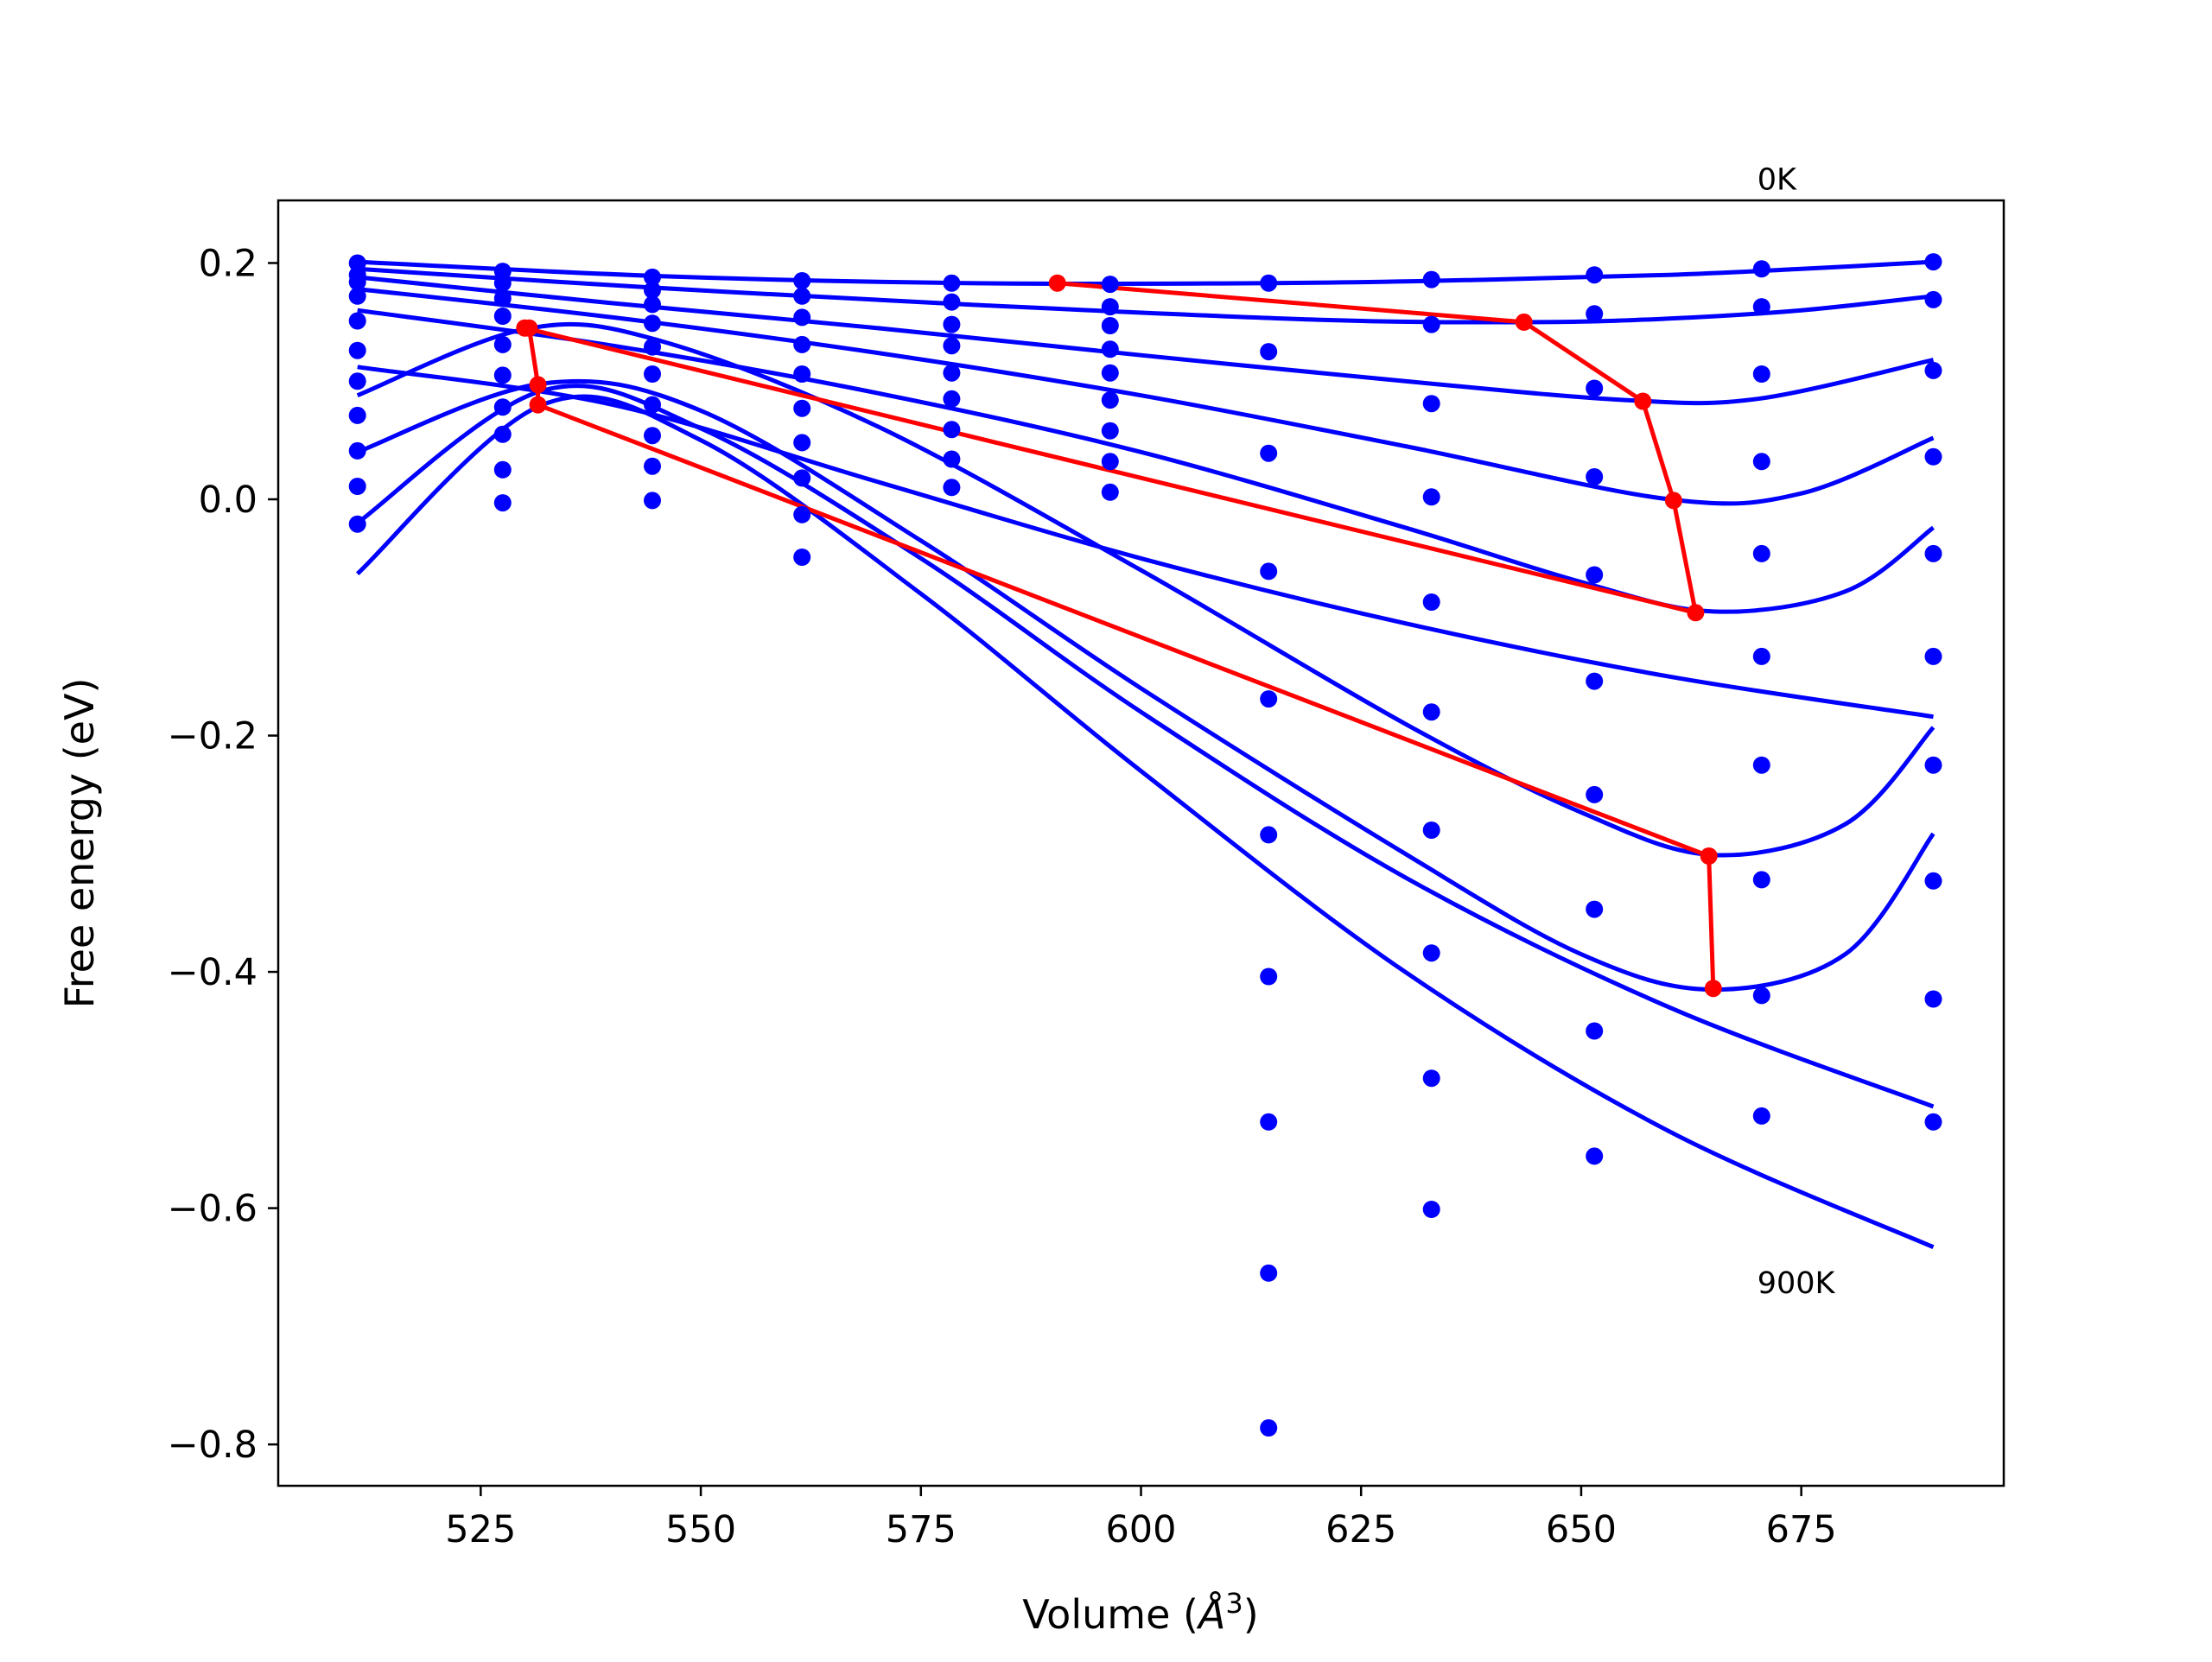  Describe the element at coordinates (1777, 180) in the screenshot. I see `annotation-label: 0K` at that location.